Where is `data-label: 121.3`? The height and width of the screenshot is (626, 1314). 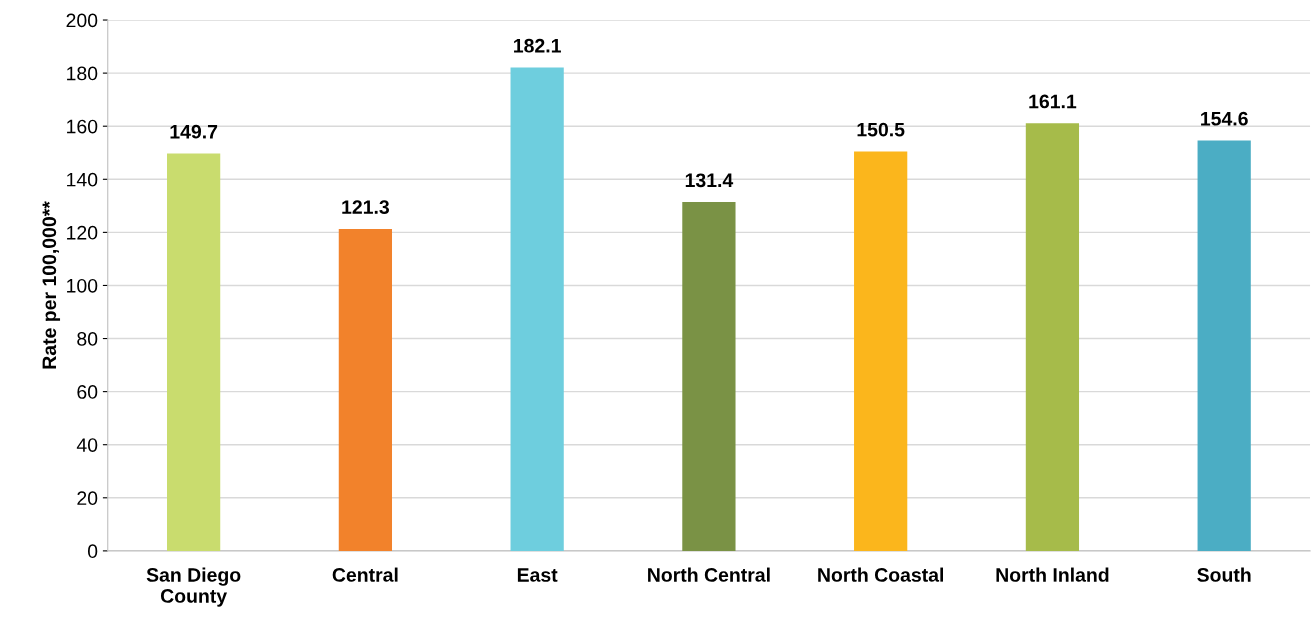 data-label: 121.3 is located at coordinates (366, 207).